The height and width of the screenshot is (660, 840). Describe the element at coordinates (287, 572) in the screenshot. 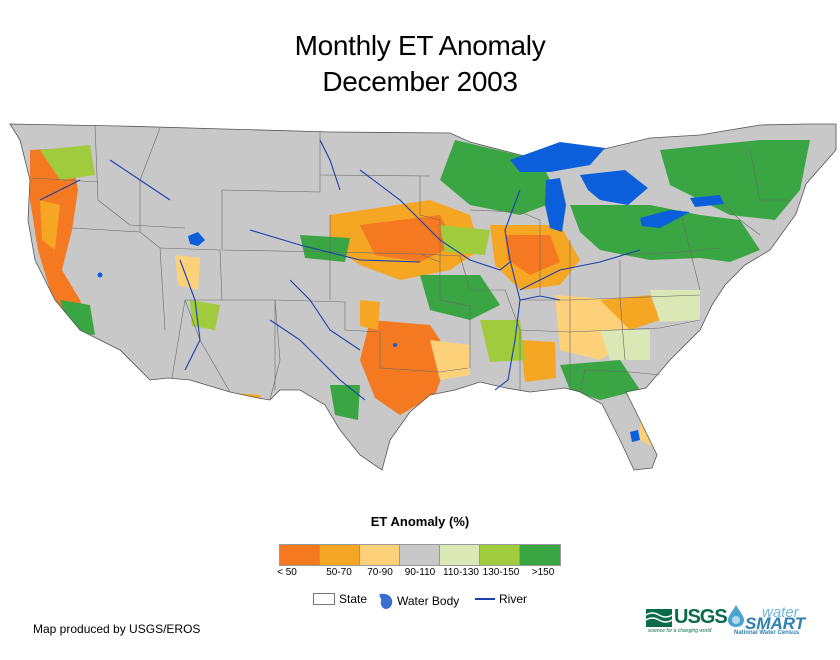

I see `legend-label: < 50` at that location.